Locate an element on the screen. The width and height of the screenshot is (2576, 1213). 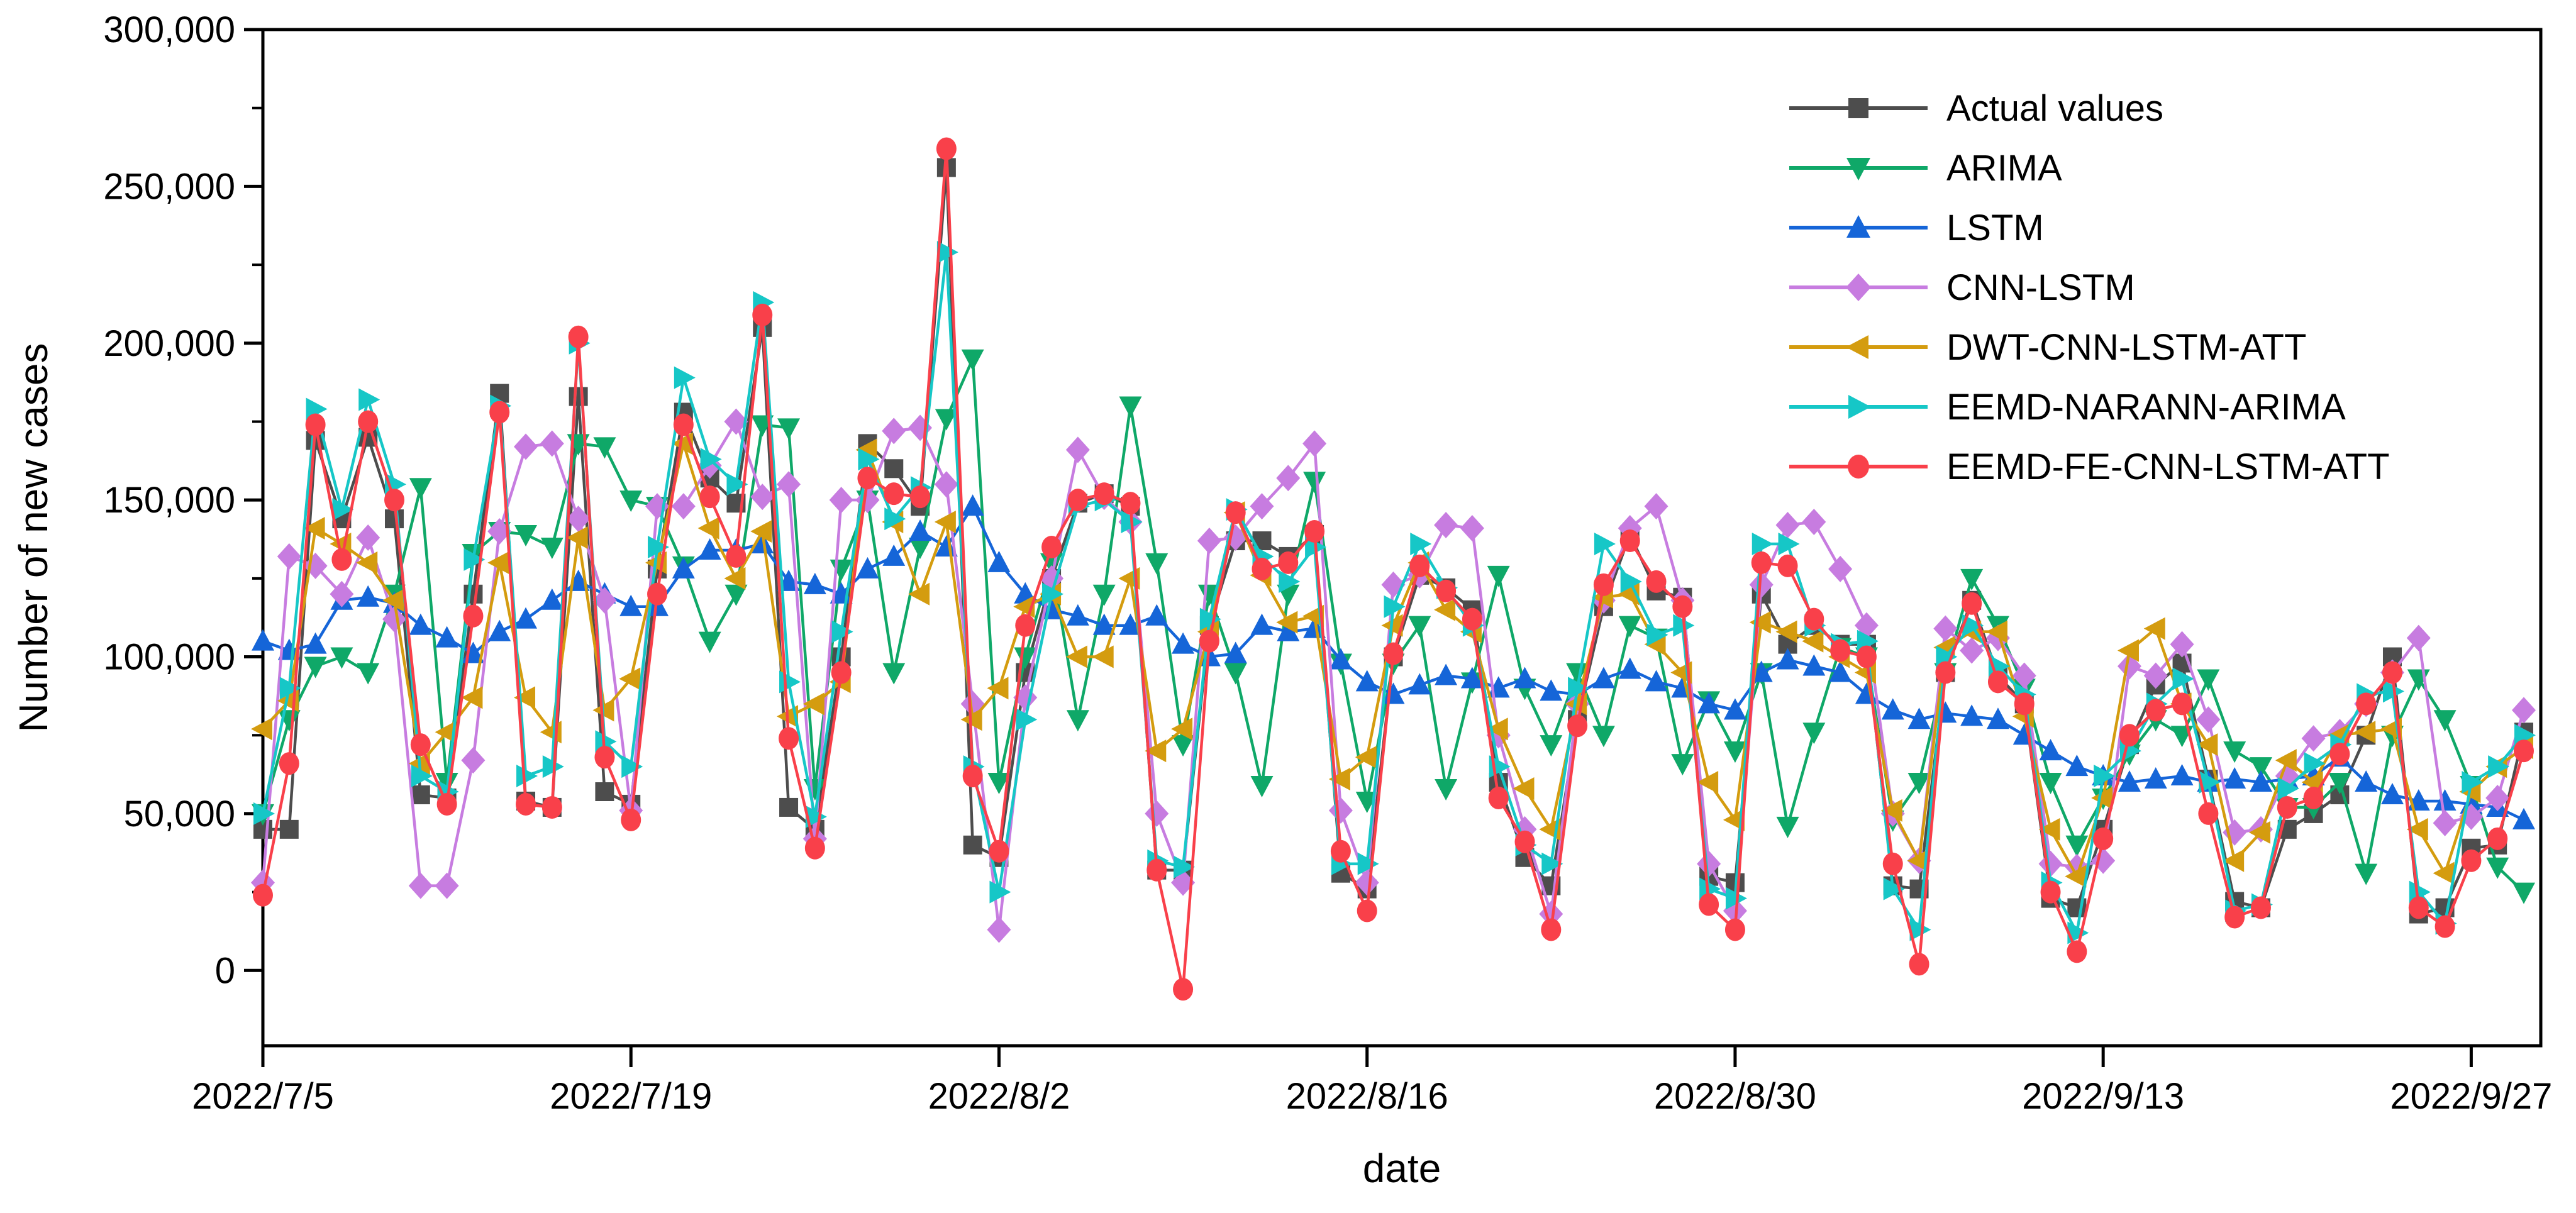
legend-label: EEMD-FE-CNN-LSTM-ATT is located at coordinates (2168, 466).